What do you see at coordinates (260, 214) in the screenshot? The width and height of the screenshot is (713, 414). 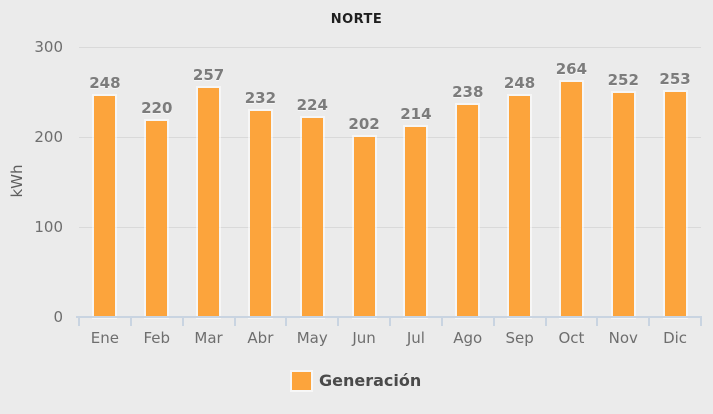 I see `bar-abr` at bounding box center [260, 214].